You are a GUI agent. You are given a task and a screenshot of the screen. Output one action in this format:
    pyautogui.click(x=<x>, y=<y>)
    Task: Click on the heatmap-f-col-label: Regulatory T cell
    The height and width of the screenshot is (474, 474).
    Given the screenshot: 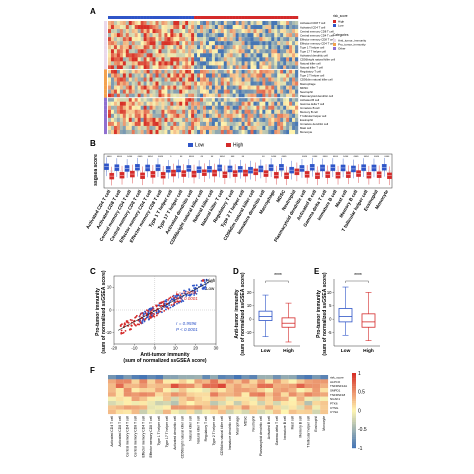 What is the action you would take?
    pyautogui.click(x=206, y=429)
    